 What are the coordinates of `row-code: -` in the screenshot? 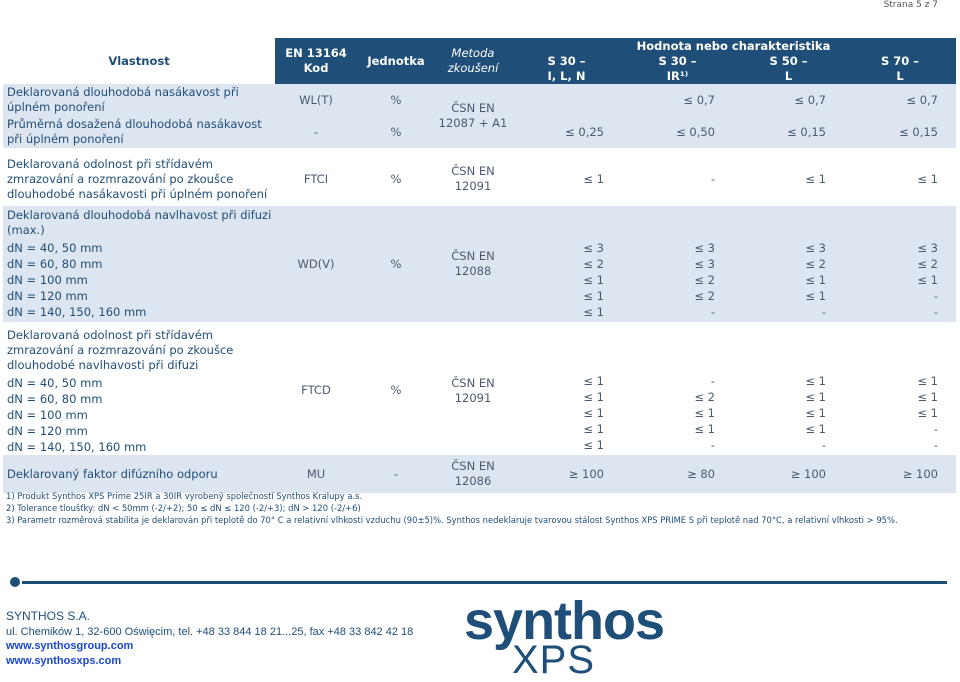 It's located at (316, 132).